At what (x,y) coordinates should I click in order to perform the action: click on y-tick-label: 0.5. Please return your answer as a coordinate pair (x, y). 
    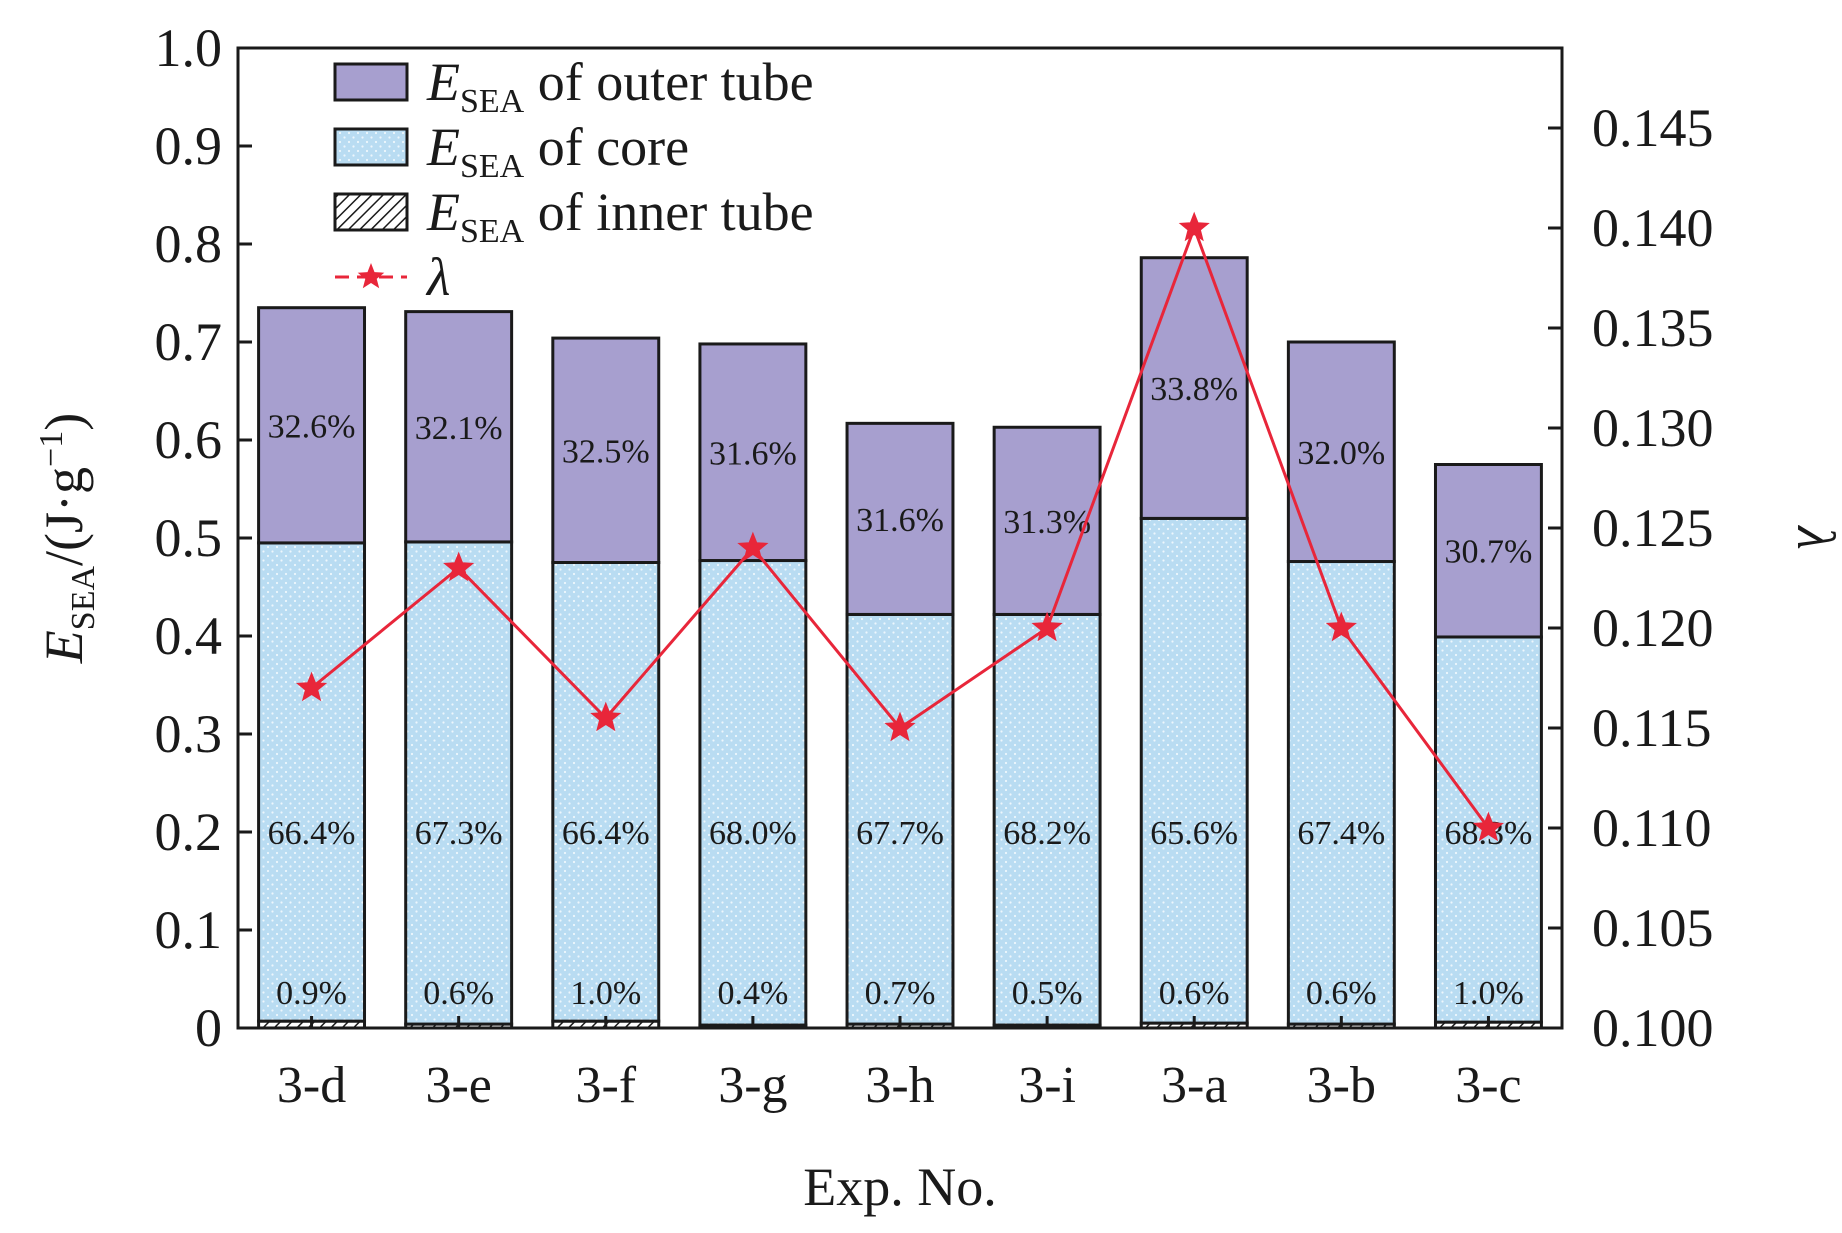
    Looking at the image, I should click on (189, 538).